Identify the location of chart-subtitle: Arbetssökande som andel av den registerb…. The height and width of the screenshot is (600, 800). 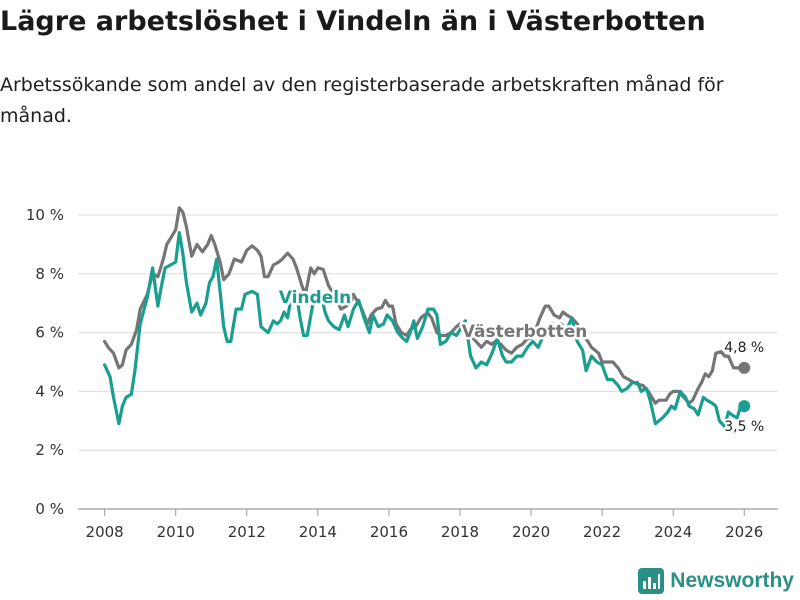
(362, 100).